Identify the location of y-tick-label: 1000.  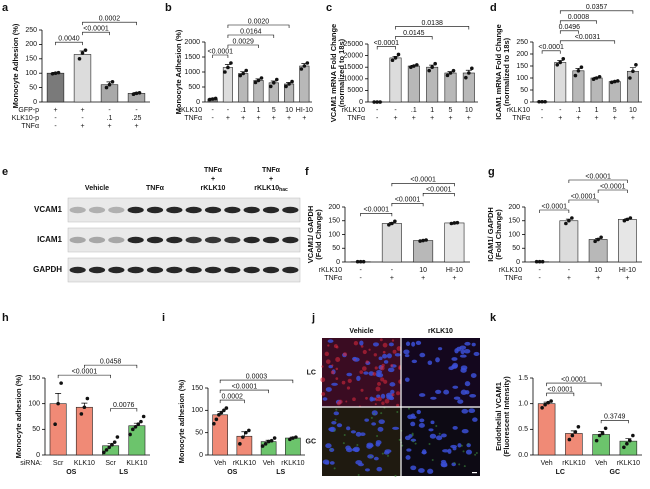
(192, 72).